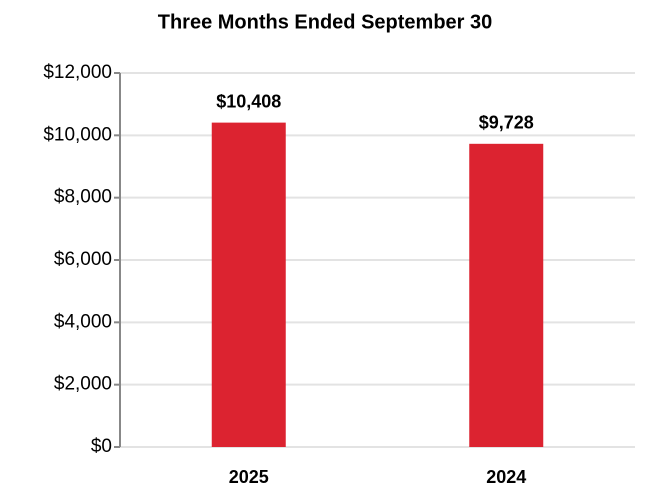 Image resolution: width=650 pixels, height=500 pixels. What do you see at coordinates (506, 123) in the screenshot?
I see `value-label: $9,728` at bounding box center [506, 123].